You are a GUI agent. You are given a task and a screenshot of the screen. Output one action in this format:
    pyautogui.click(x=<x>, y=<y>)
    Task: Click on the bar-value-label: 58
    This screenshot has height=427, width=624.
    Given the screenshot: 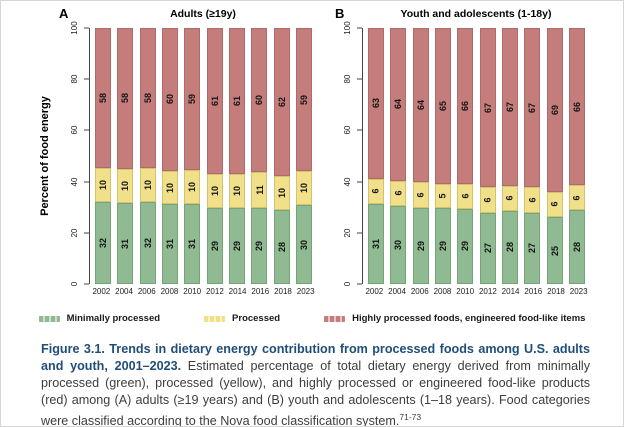 What is the action you would take?
    pyautogui.click(x=102, y=97)
    